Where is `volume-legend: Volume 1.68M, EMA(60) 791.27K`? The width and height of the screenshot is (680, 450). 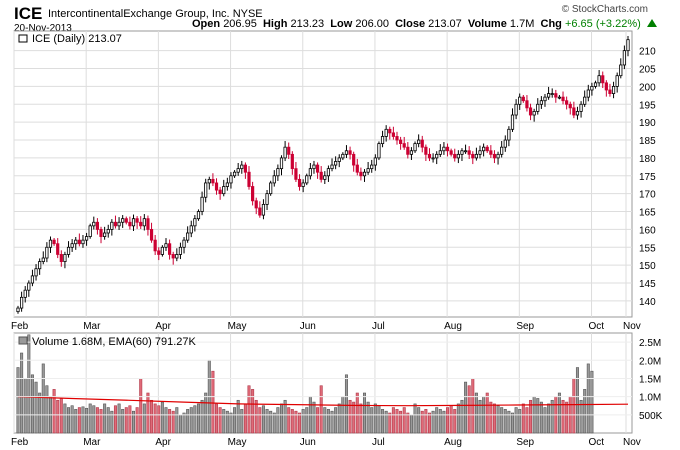 volume-legend: Volume 1.68M, EMA(60) 791.27K is located at coordinates (114, 342).